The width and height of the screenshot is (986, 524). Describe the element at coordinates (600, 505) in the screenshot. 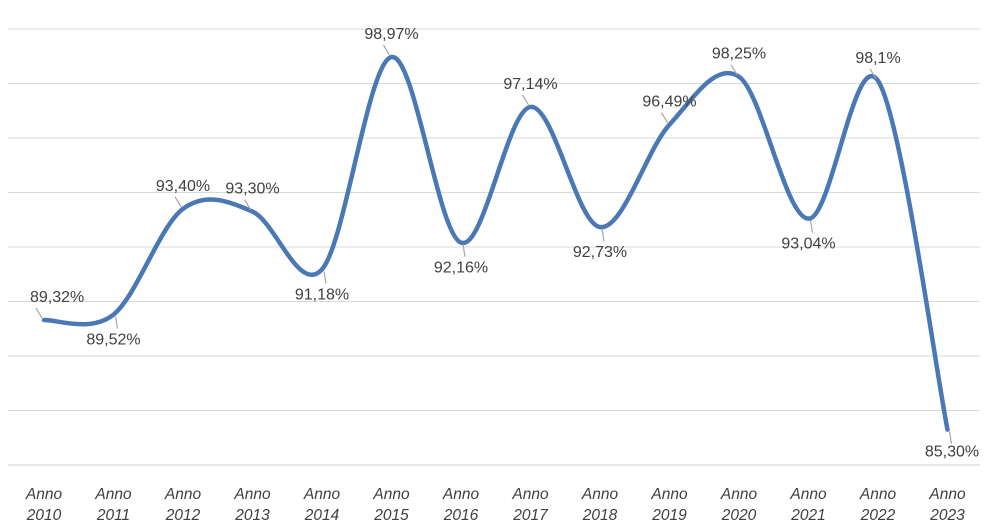

I see `x-tick-label: Anno 2018` at that location.